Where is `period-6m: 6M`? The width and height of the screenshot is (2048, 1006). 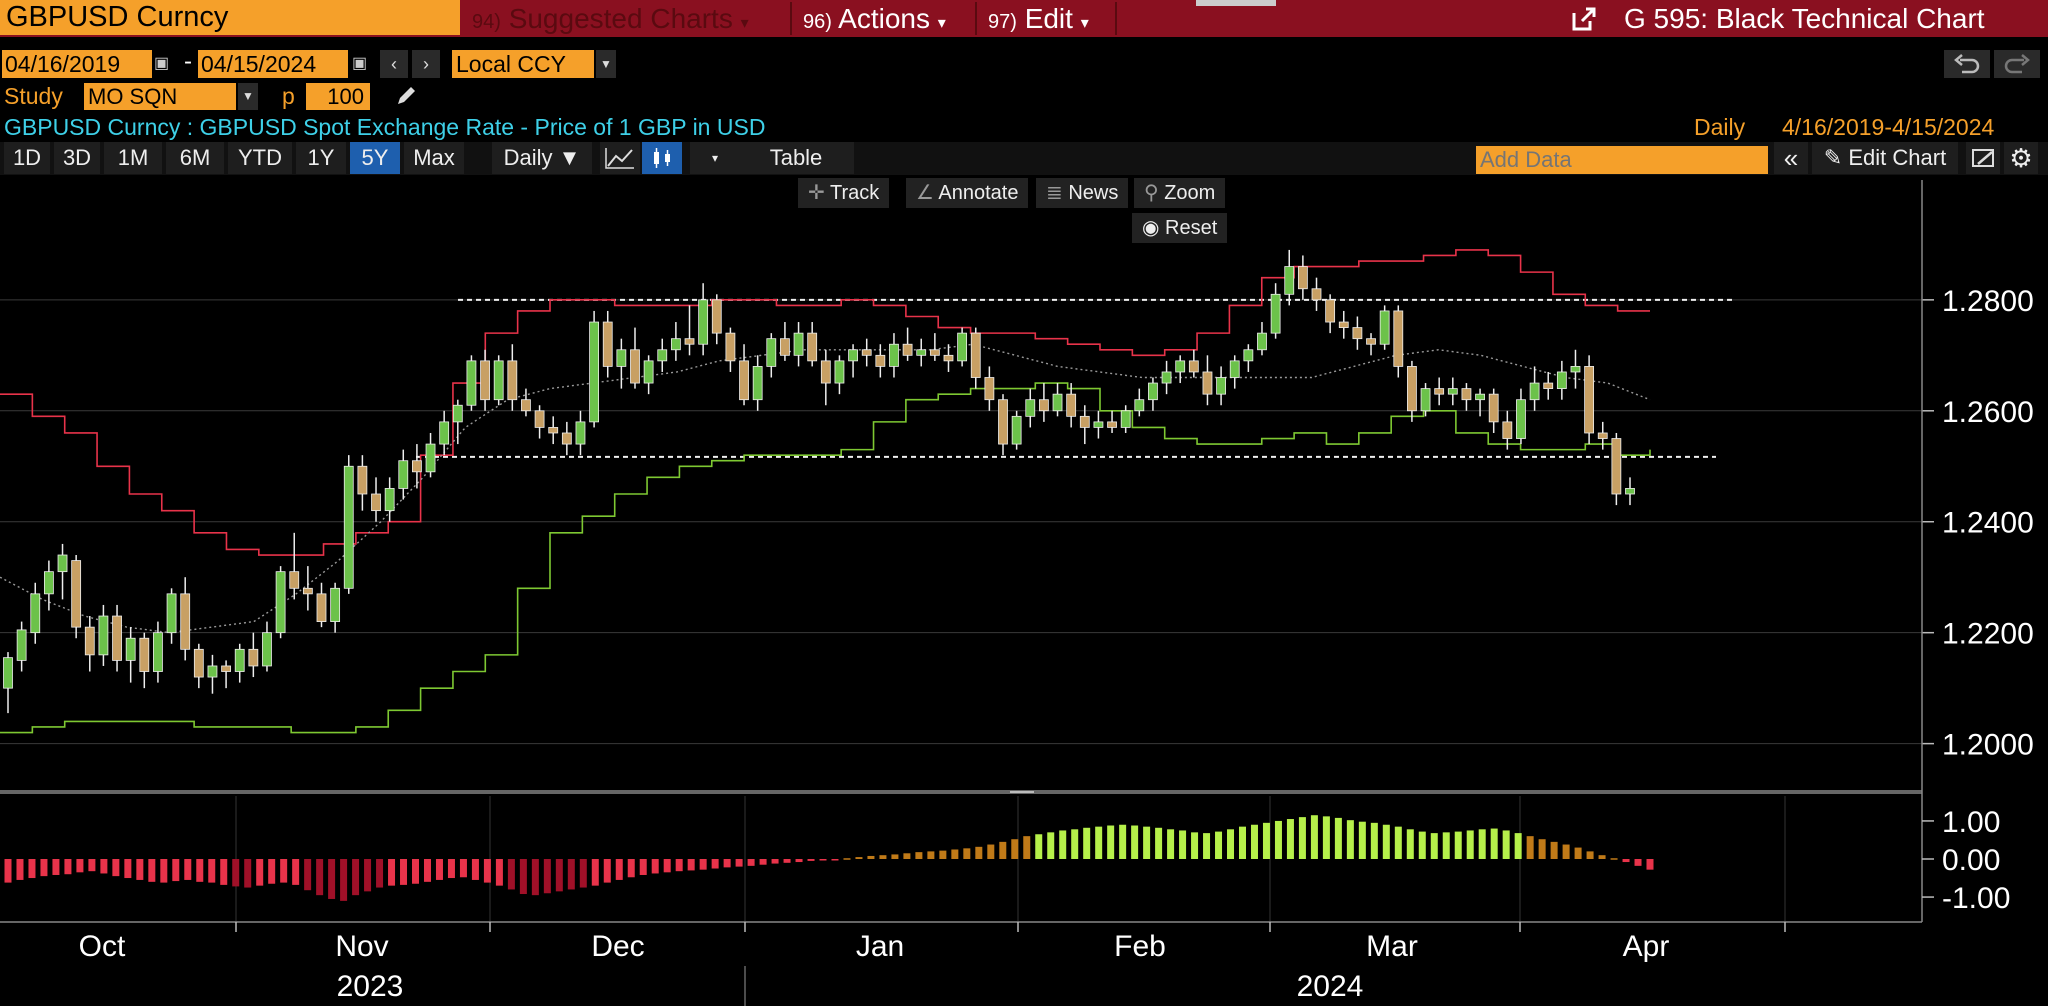 period-6m: 6M is located at coordinates (195, 158).